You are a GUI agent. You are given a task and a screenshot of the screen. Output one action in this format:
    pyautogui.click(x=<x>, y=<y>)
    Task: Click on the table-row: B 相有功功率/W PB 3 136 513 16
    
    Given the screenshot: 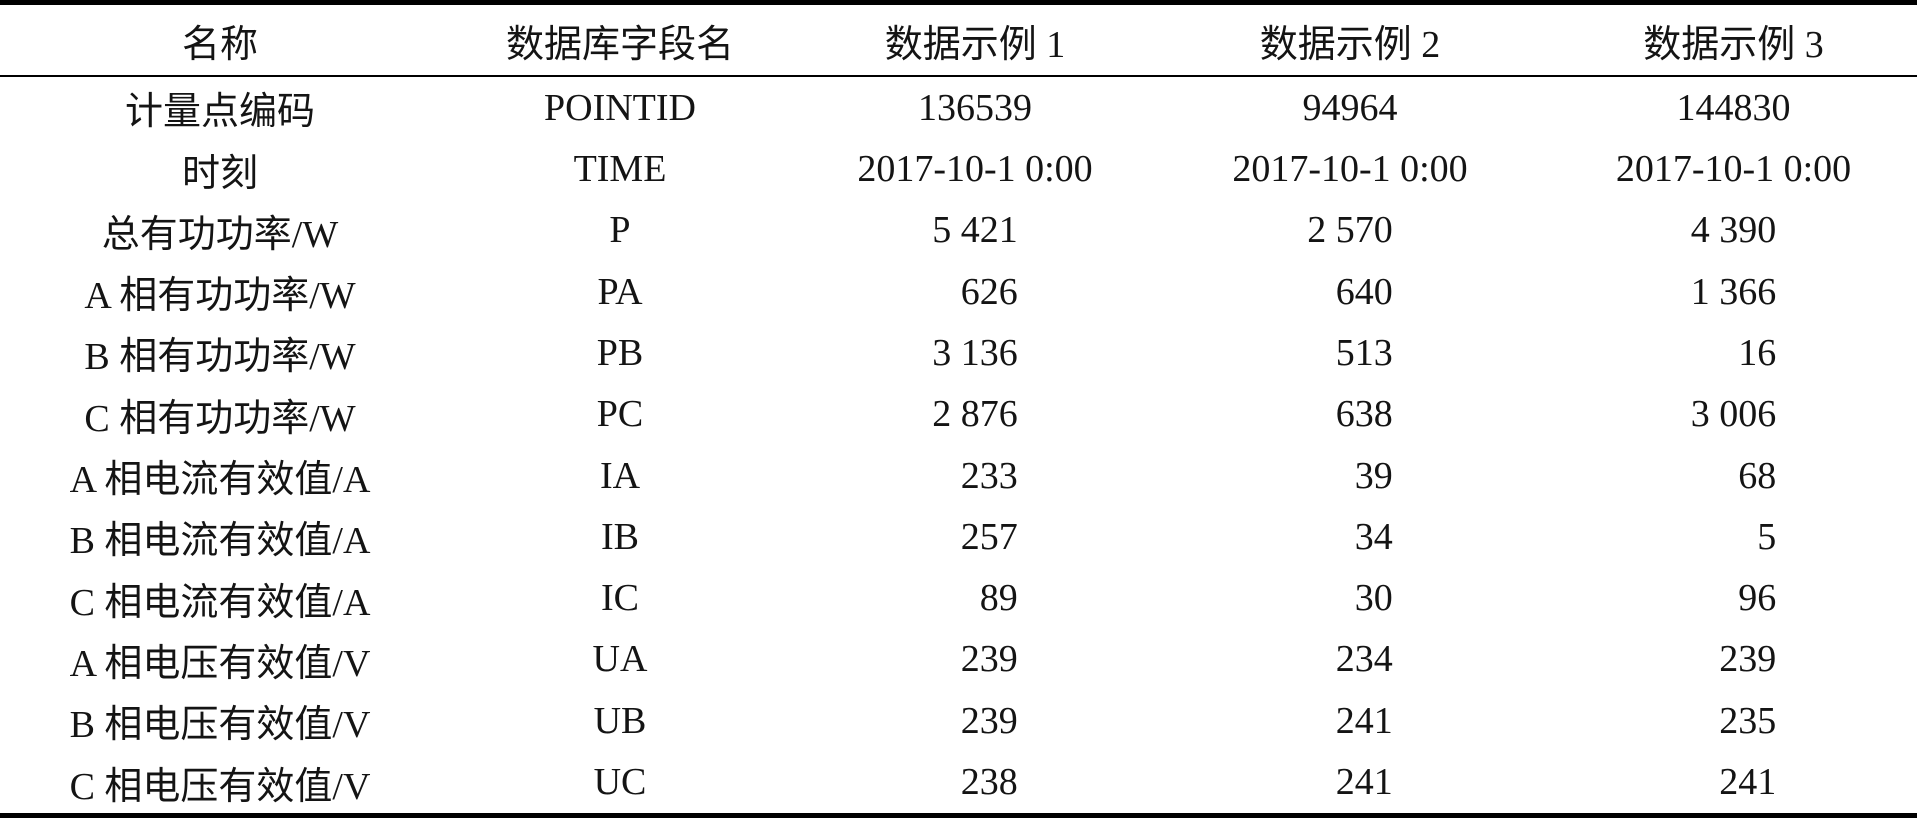 What is the action you would take?
    pyautogui.click(x=958, y=352)
    